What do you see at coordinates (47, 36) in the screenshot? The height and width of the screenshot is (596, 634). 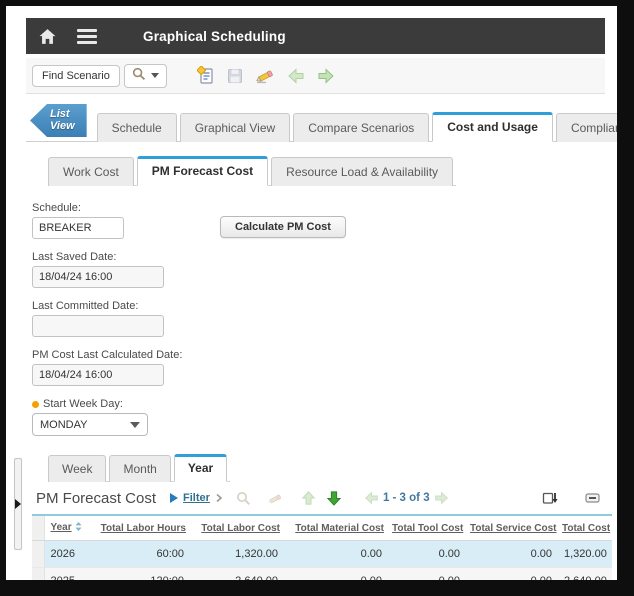 I see `home-icon` at bounding box center [47, 36].